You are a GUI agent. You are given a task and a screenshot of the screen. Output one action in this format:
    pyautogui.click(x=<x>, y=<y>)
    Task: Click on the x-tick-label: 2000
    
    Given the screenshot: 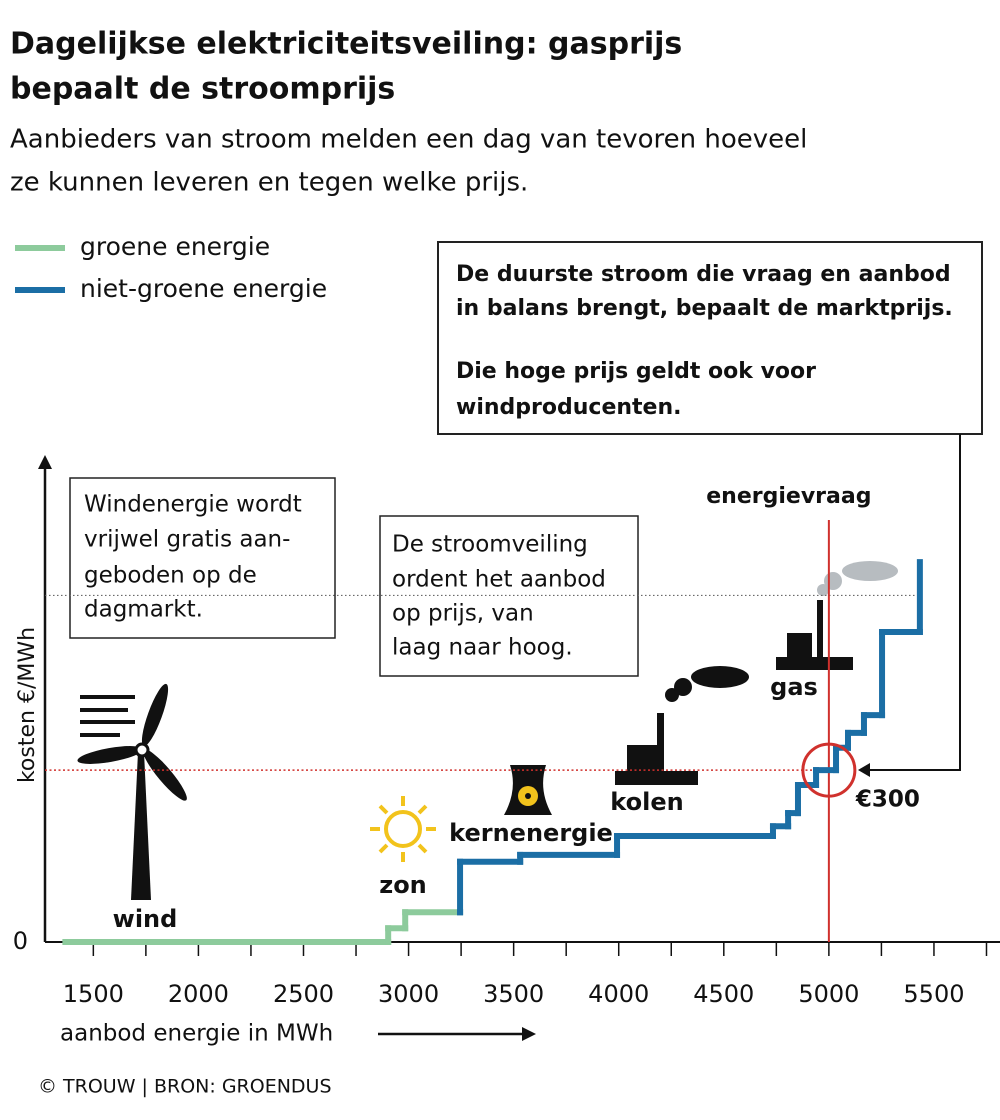 What is the action you would take?
    pyautogui.click(x=198, y=994)
    